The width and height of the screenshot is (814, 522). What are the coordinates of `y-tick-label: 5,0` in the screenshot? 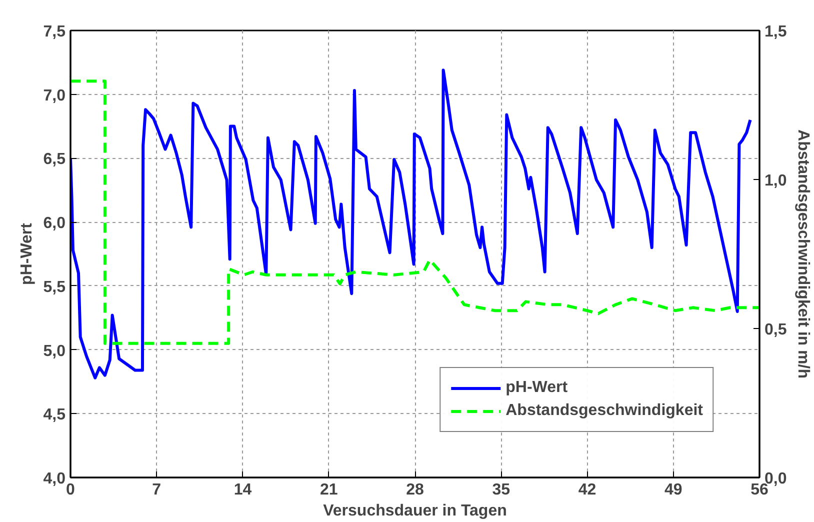 It's located at (54, 351).